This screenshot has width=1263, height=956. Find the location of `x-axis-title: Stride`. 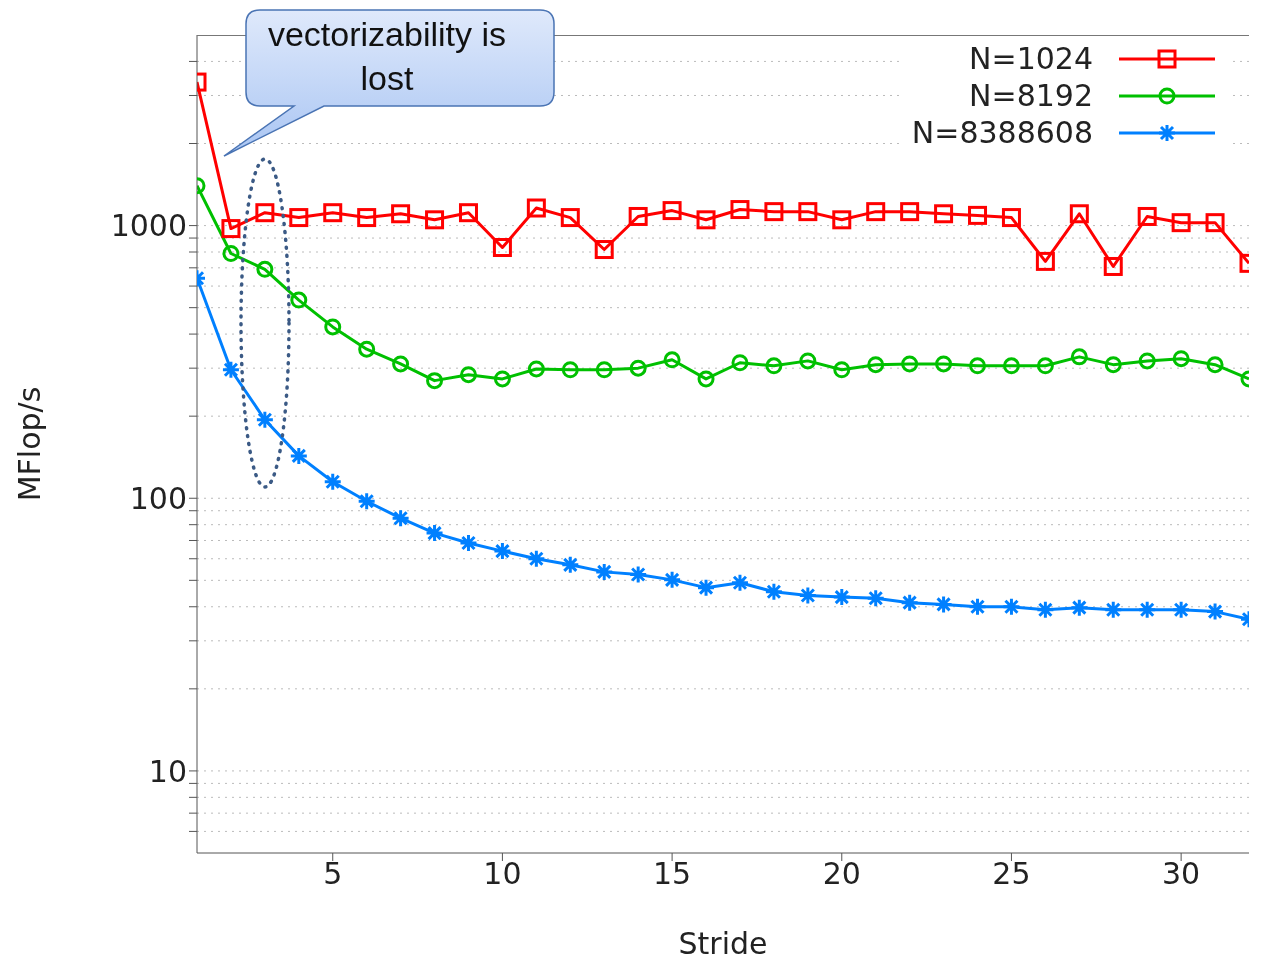

x-axis-title: Stride is located at coordinates (723, 941).